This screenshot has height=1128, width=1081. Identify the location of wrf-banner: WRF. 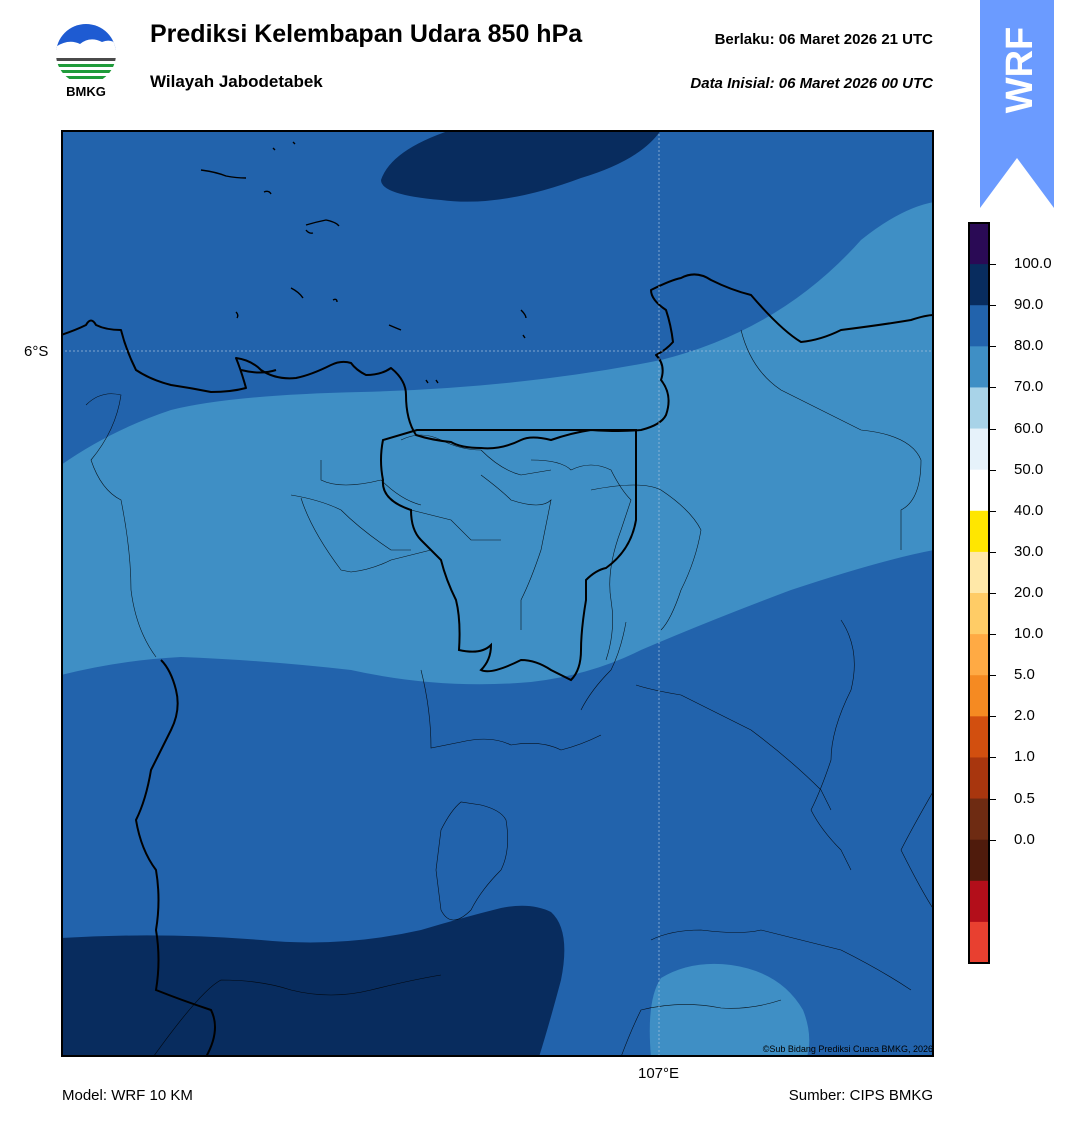
(1017, 105).